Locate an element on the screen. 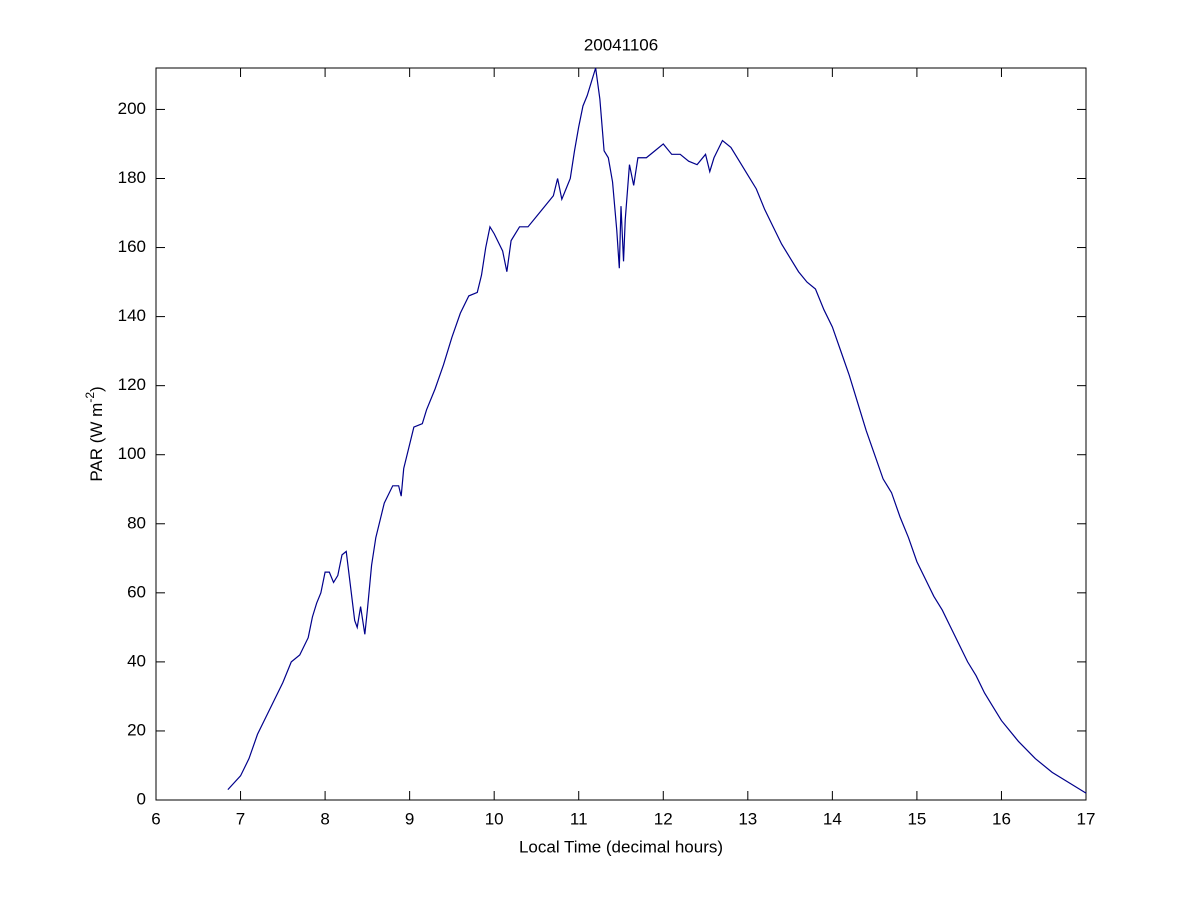  x-tick-label: 7 is located at coordinates (240, 818).